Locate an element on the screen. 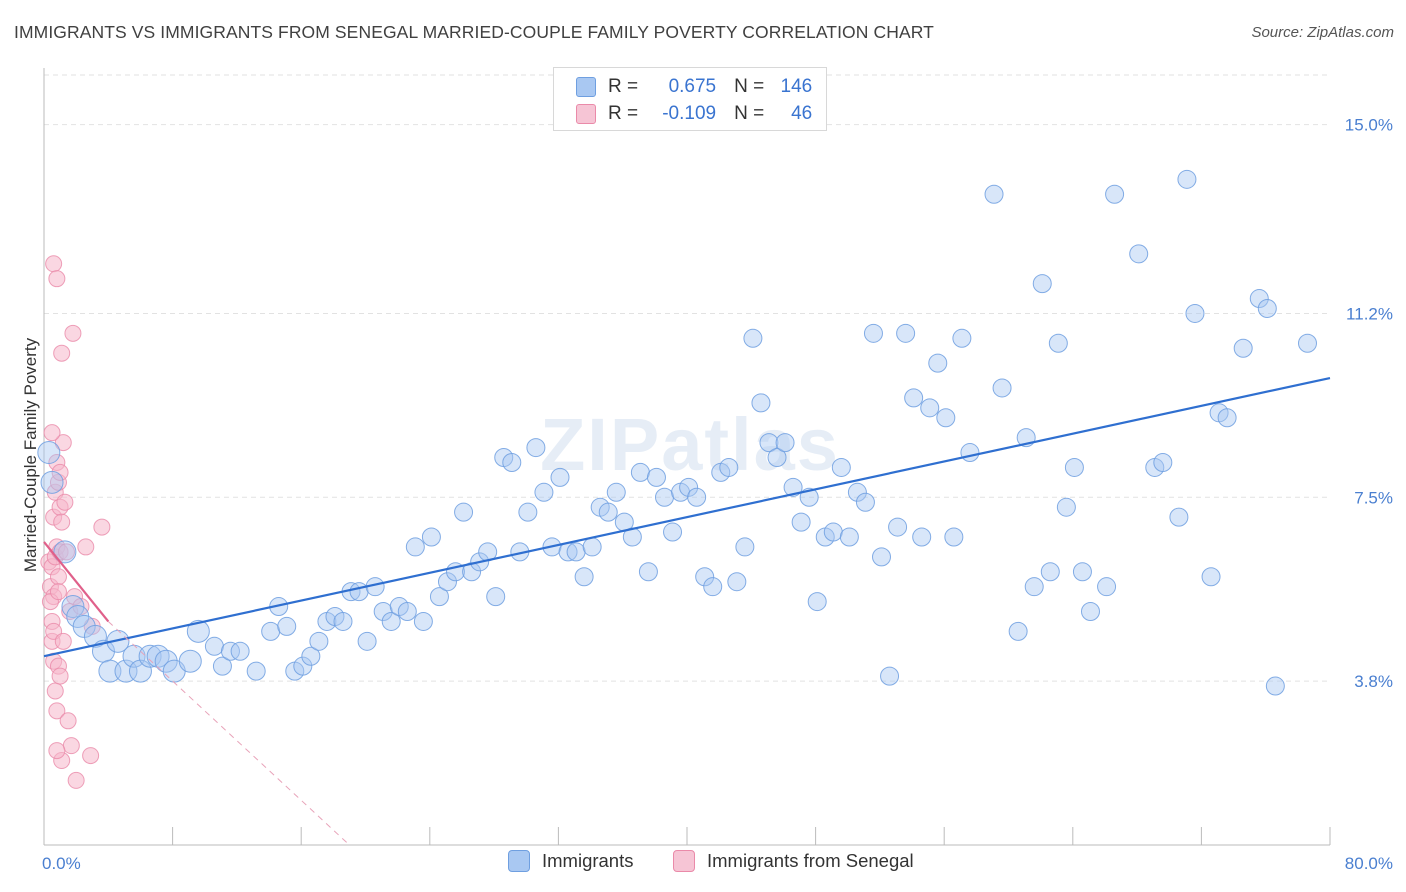 The height and width of the screenshot is (892, 1406). legend-n-value: 146 is located at coordinates (796, 86).